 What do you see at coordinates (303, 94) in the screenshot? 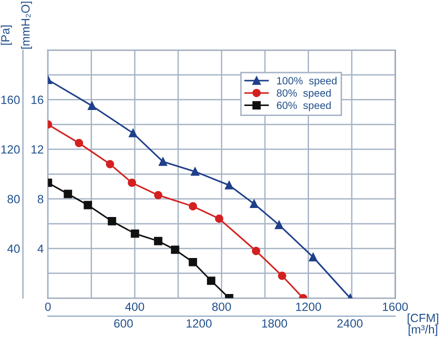
I see `legend-label: 80% speed` at bounding box center [303, 94].